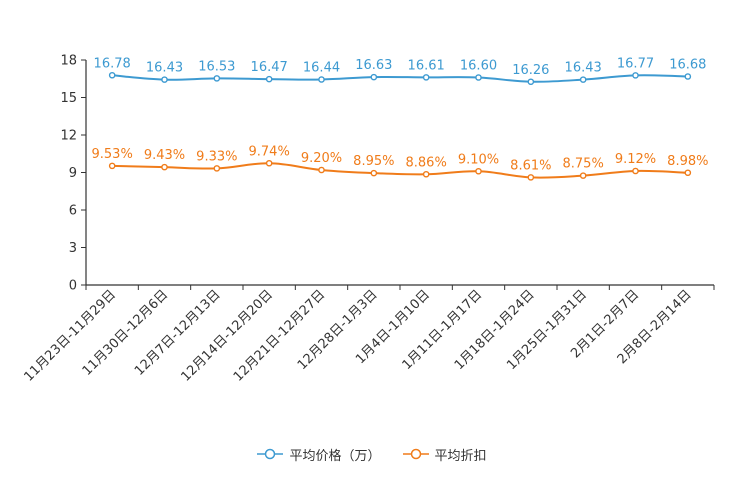 This screenshot has height=496, width=744. What do you see at coordinates (73, 248) in the screenshot?
I see `y-tick-label: 3` at bounding box center [73, 248].